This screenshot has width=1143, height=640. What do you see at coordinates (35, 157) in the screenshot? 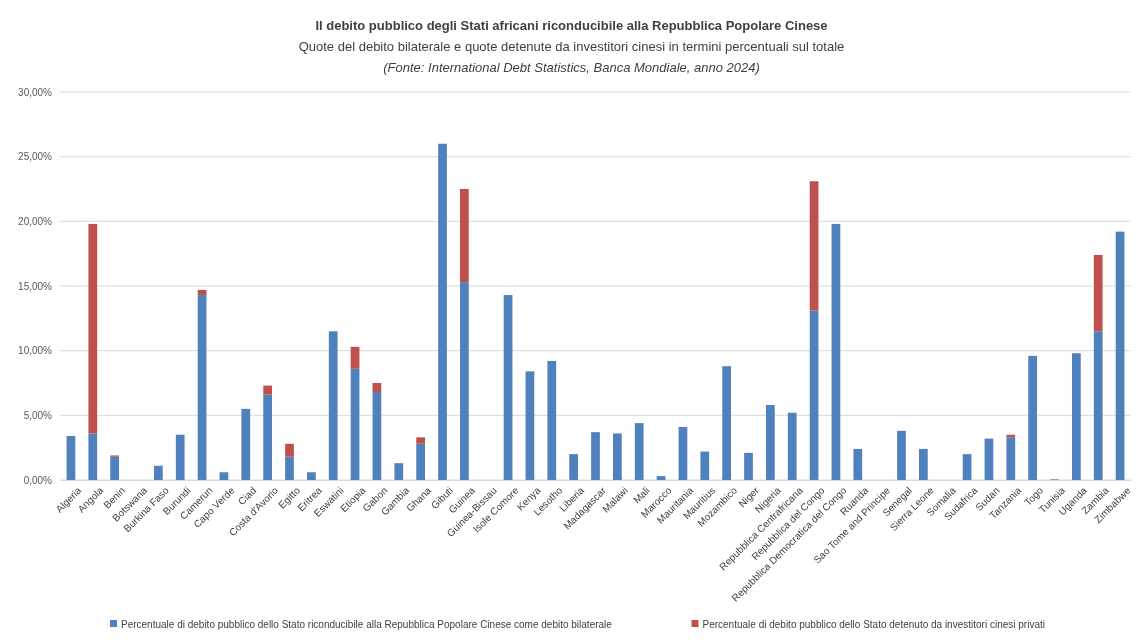
I see `y-tick-label: 25,00%` at bounding box center [35, 157].